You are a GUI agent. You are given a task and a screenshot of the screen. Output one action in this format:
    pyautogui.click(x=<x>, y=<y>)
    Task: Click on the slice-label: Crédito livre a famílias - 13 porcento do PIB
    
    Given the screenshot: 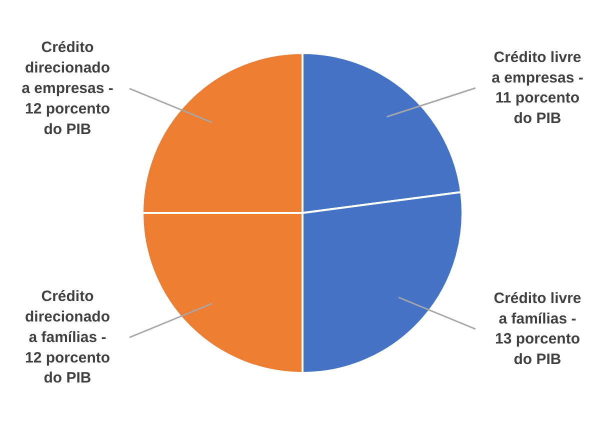 What is the action you would take?
    pyautogui.click(x=538, y=329)
    